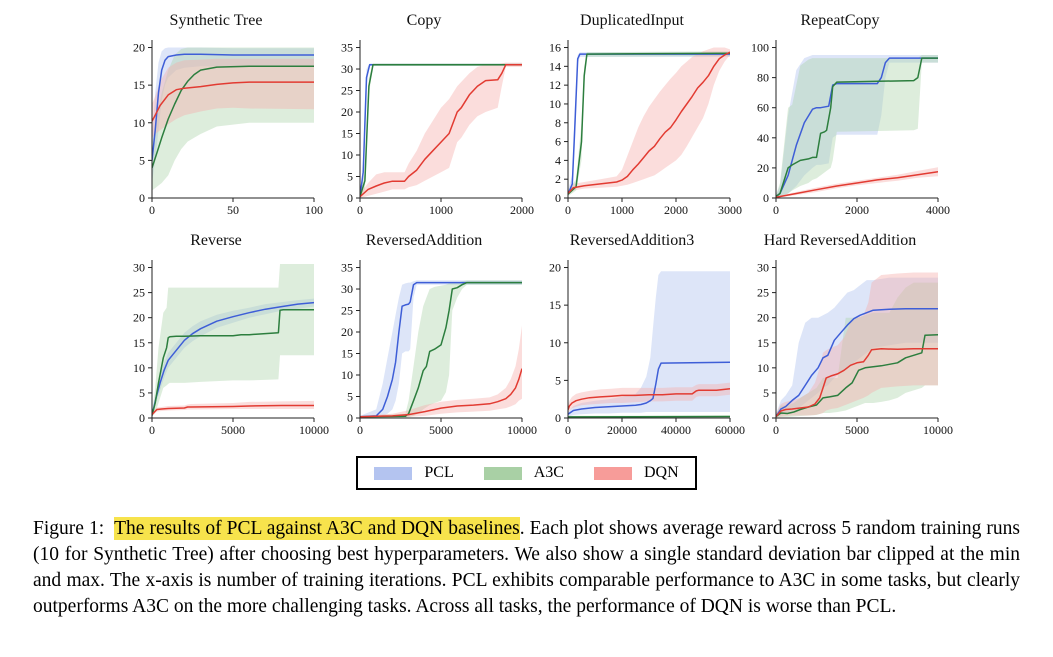  Describe the element at coordinates (439, 472) in the screenshot. I see `legend-label: PCL` at that location.